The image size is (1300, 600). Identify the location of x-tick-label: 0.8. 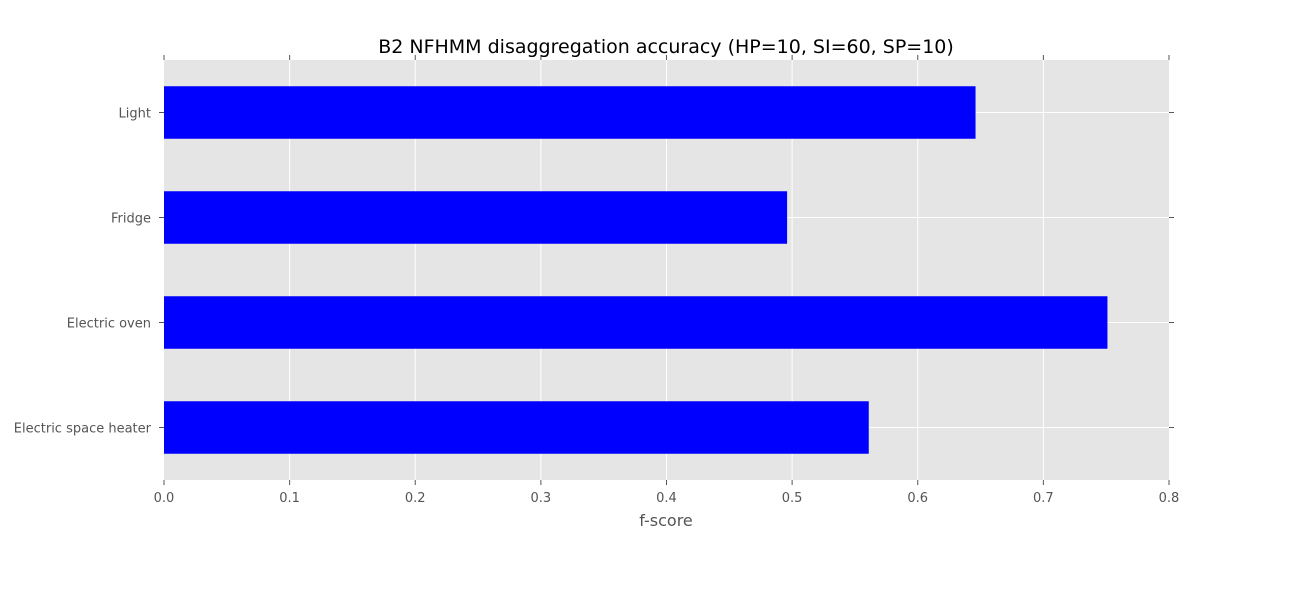
(1169, 498).